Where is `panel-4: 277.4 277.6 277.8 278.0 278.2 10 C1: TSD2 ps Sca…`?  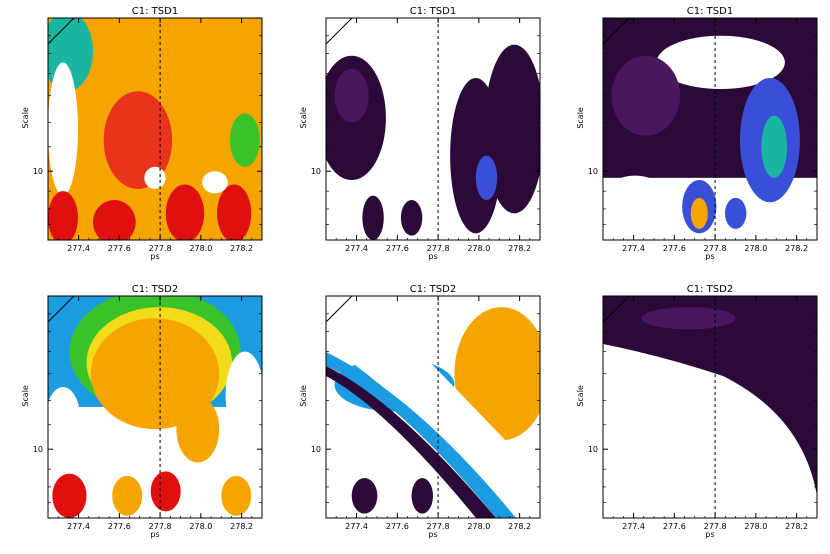 panel-4: 277.4 277.6 277.8 278.0 278.2 10 C1: TSD2 ps Sca… is located at coordinates (142, 411).